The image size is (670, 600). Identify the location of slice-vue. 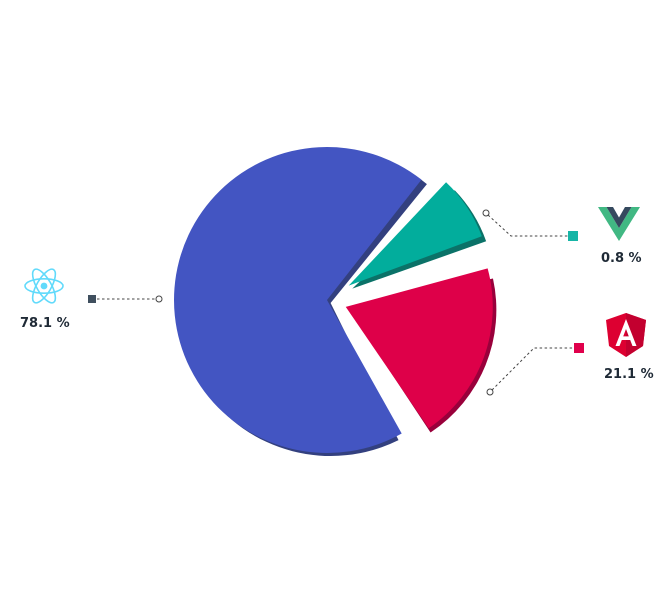
(415, 234).